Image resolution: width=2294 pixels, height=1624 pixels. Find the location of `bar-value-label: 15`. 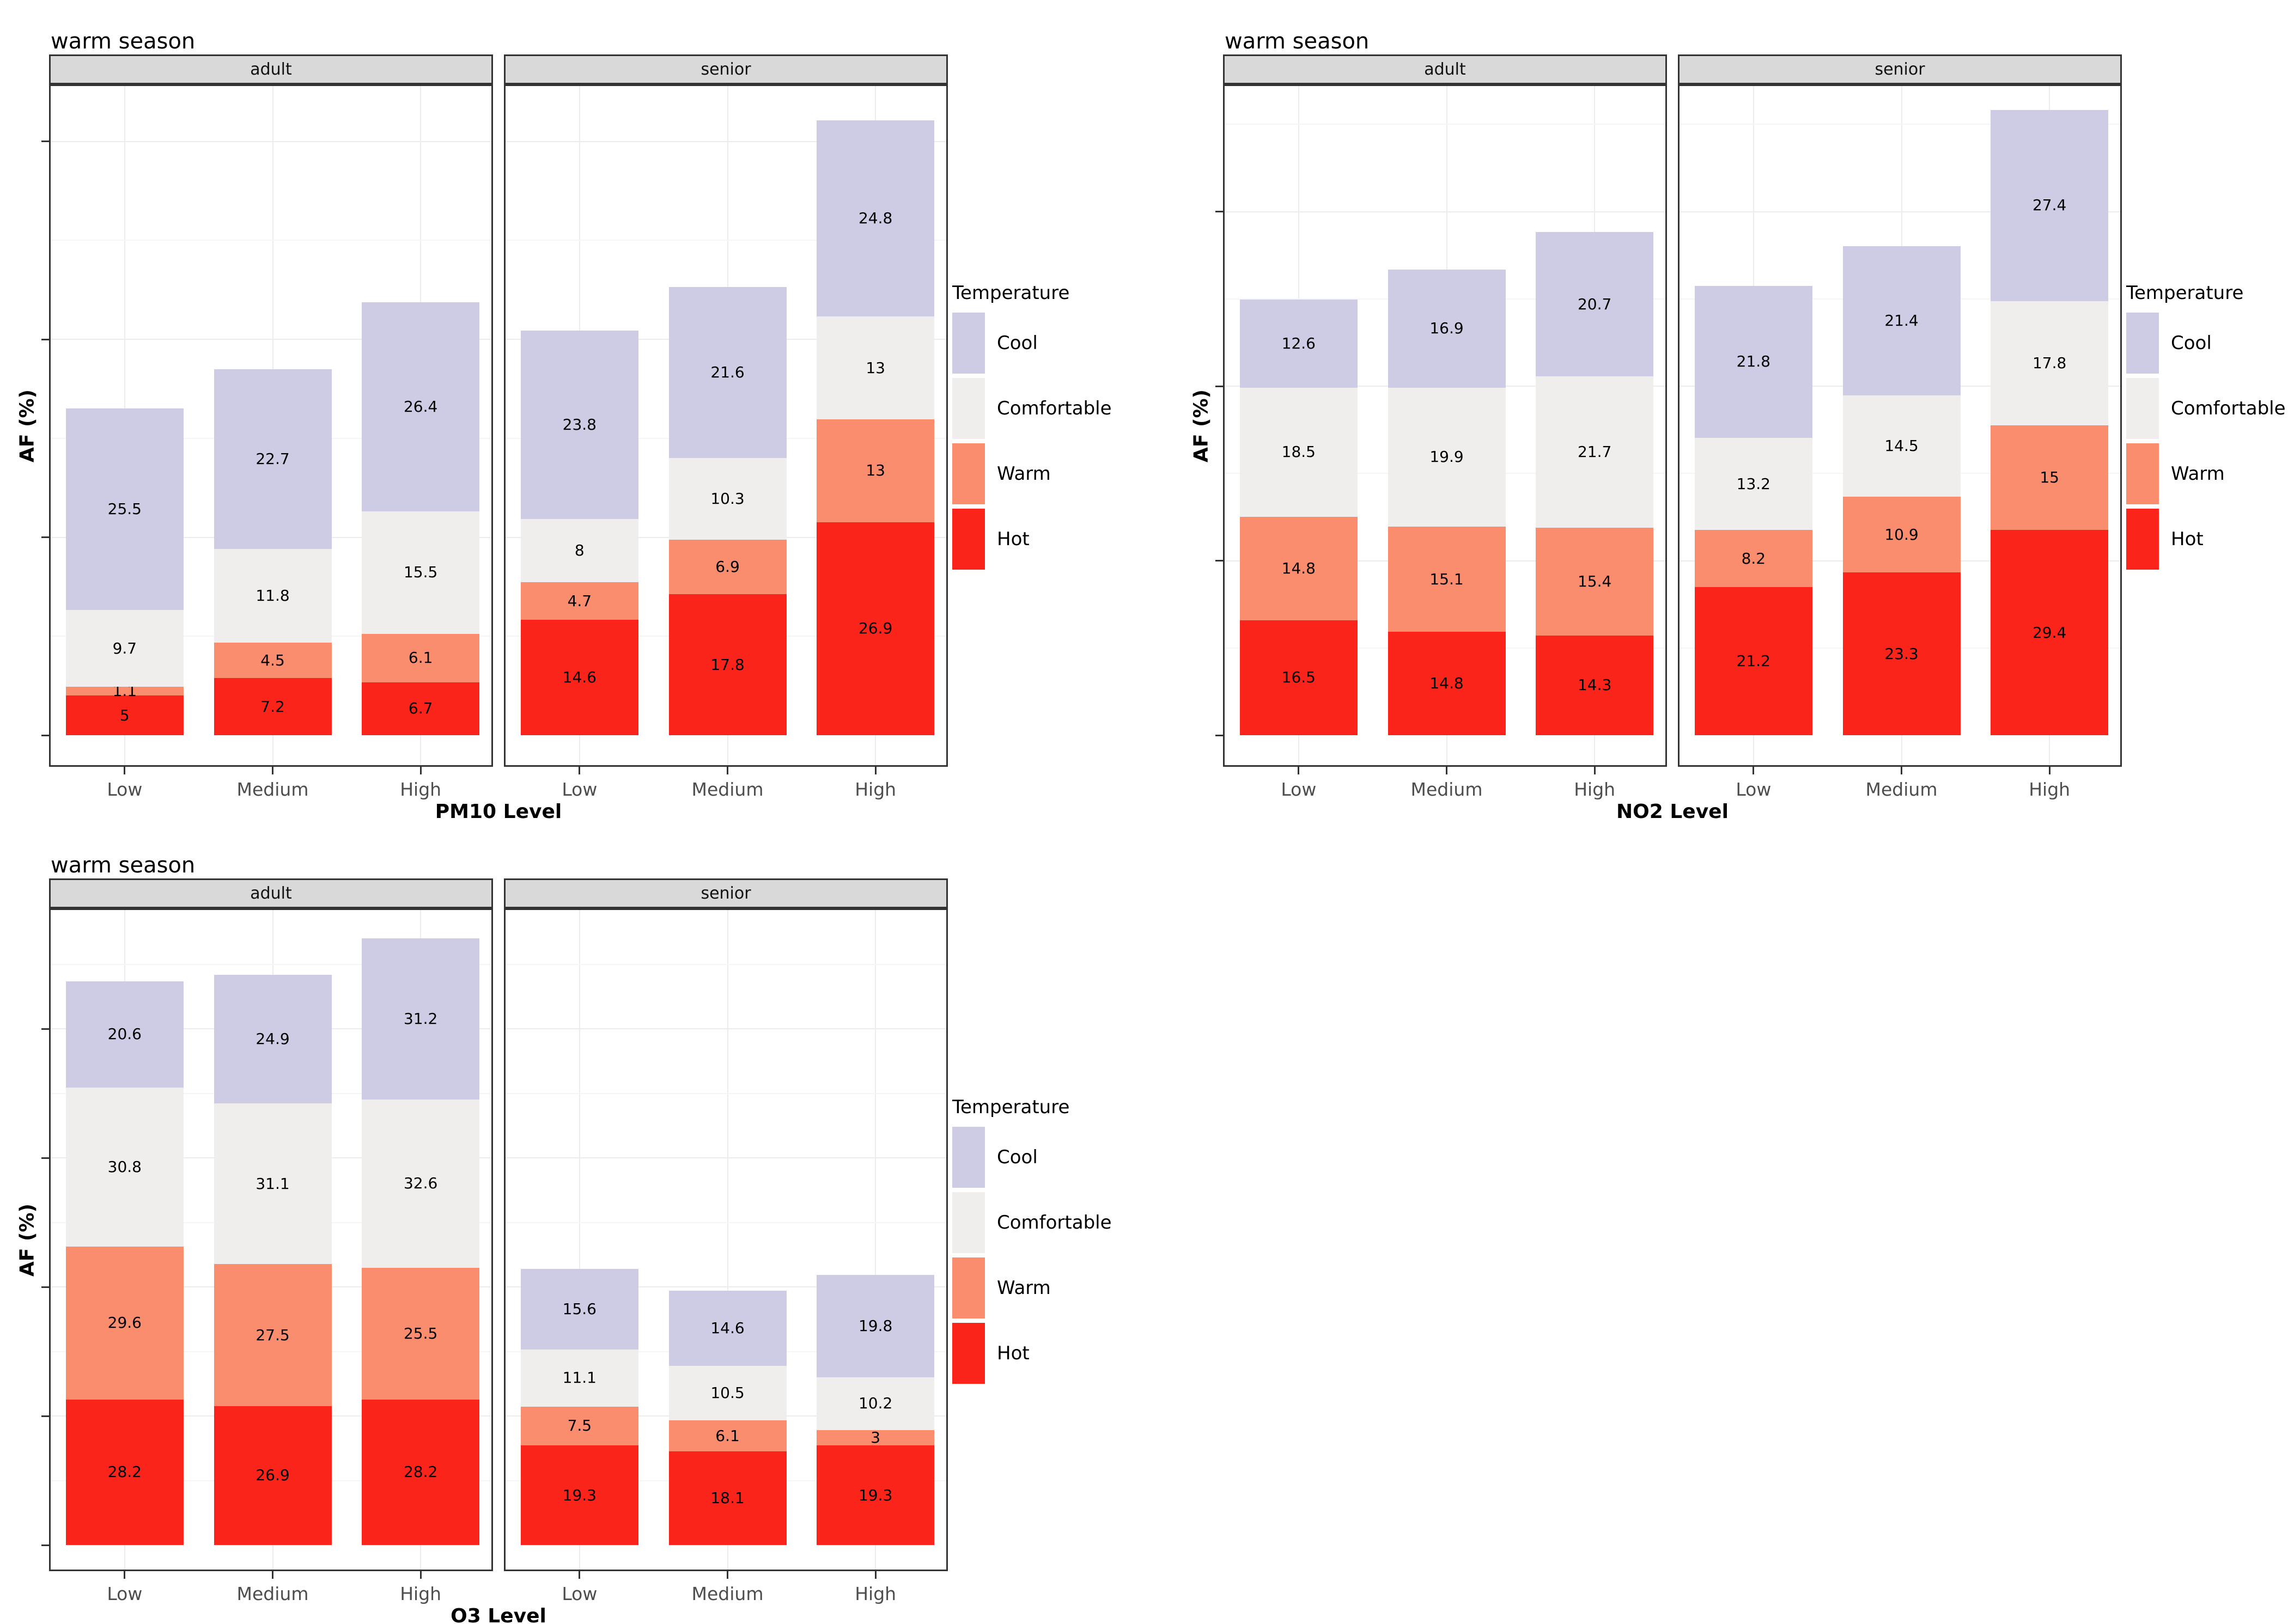

bar-value-label: 15 is located at coordinates (2049, 477).